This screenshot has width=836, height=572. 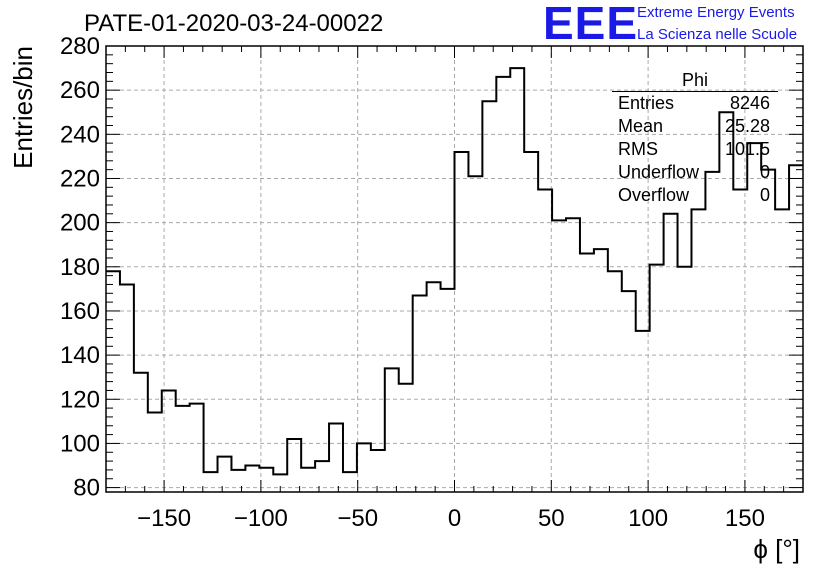 I want to click on stats-label: RMS, so click(x=638, y=149).